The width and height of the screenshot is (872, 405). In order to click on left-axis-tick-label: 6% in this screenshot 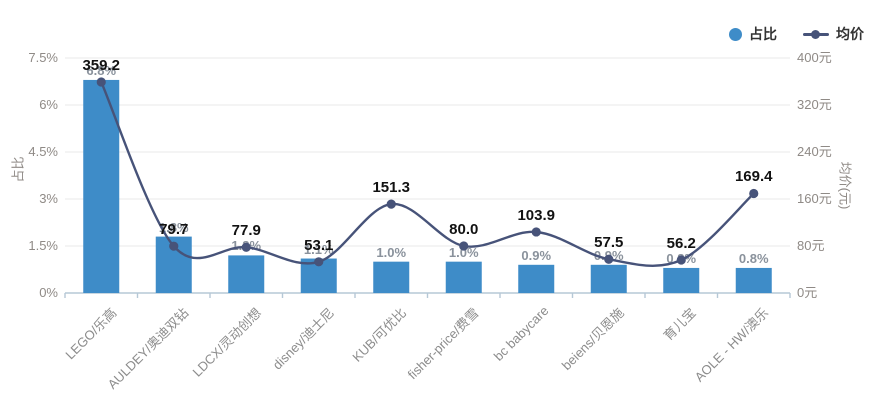, I will do `click(48, 104)`.